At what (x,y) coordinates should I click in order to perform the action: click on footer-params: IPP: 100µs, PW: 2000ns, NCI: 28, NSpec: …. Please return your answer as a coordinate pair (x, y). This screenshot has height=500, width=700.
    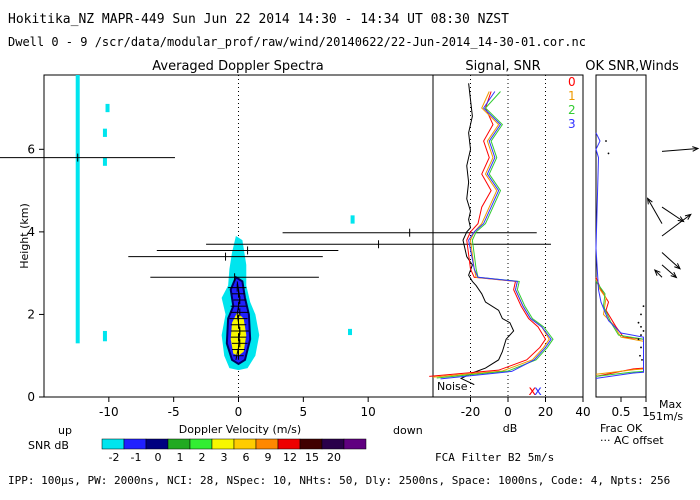
    Looking at the image, I should click on (339, 480).